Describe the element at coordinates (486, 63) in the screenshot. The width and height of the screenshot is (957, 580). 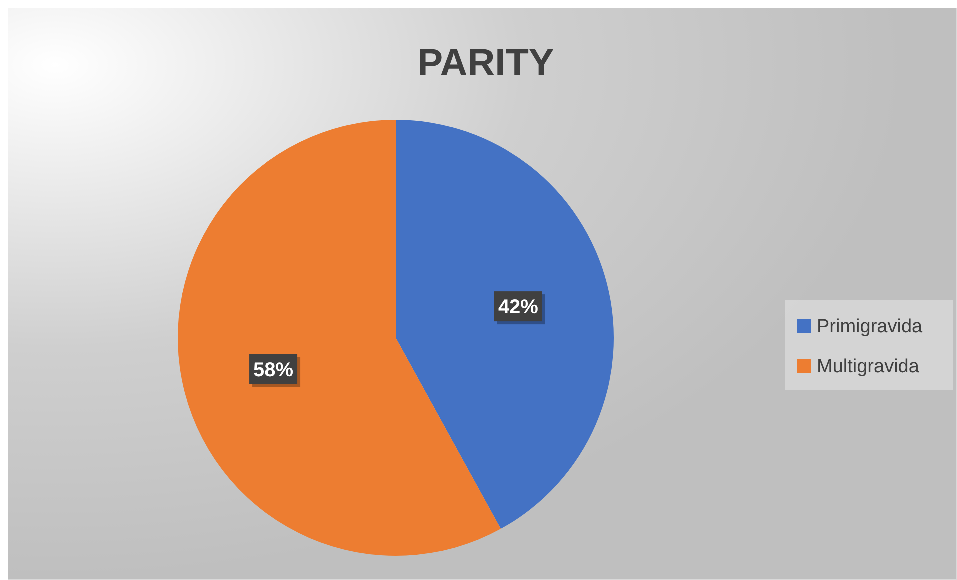
I see `chart-title: PARITY` at that location.